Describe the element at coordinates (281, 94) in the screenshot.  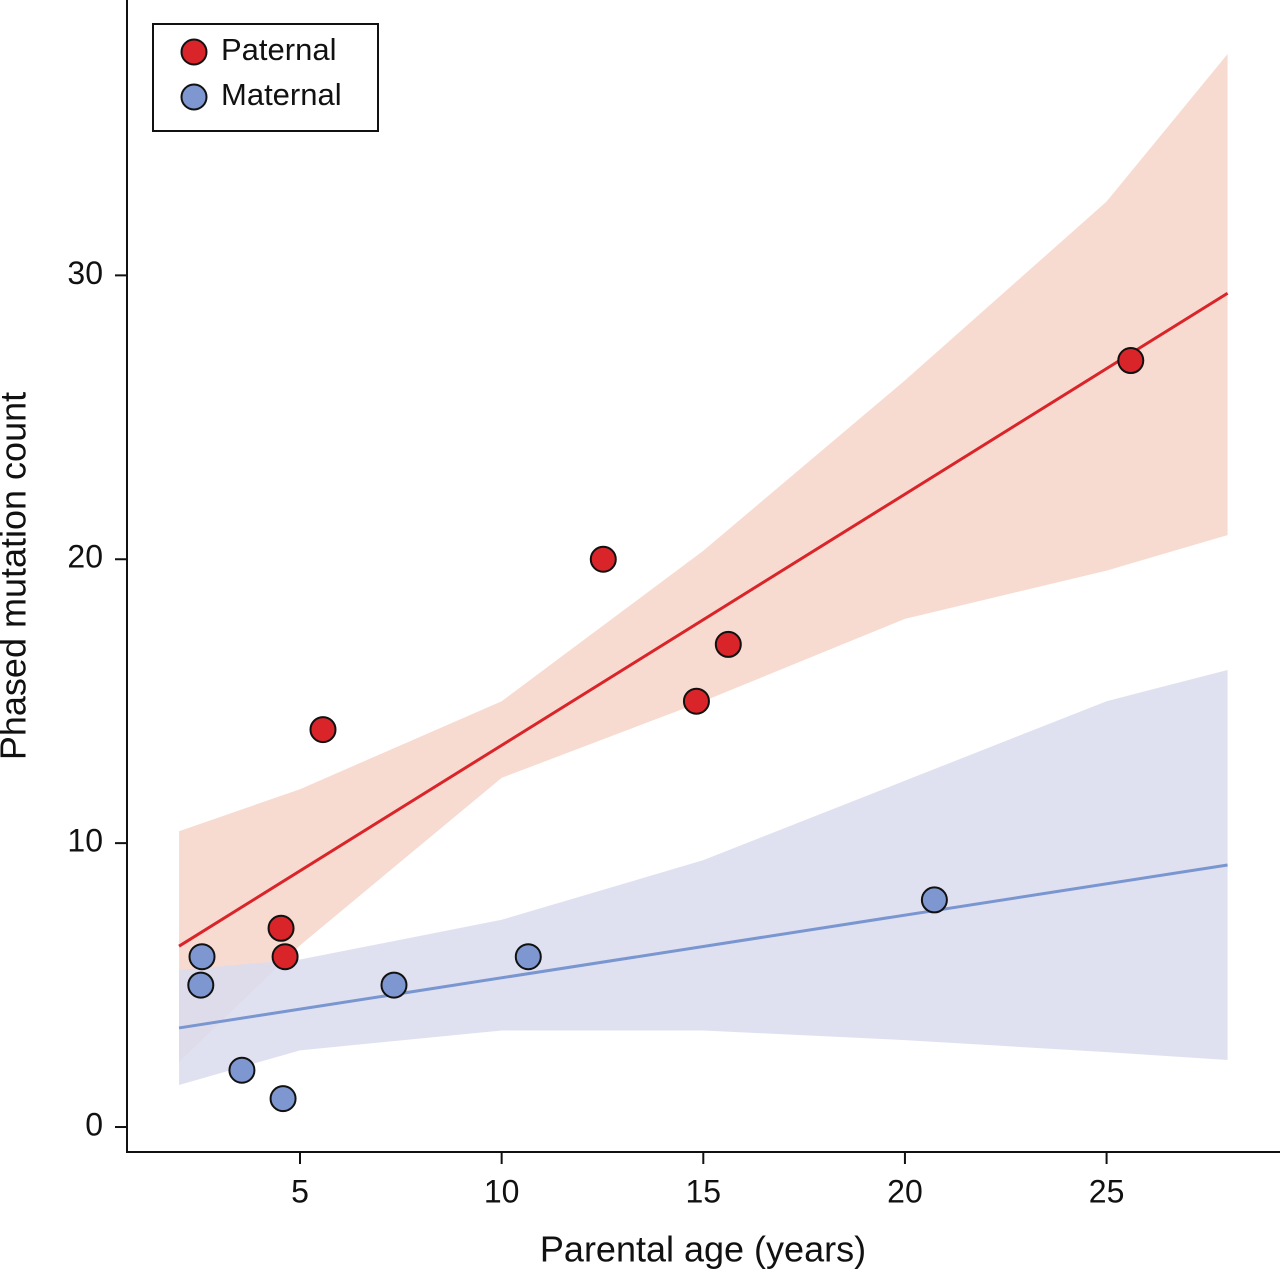
I see `legend-label: Maternal` at that location.